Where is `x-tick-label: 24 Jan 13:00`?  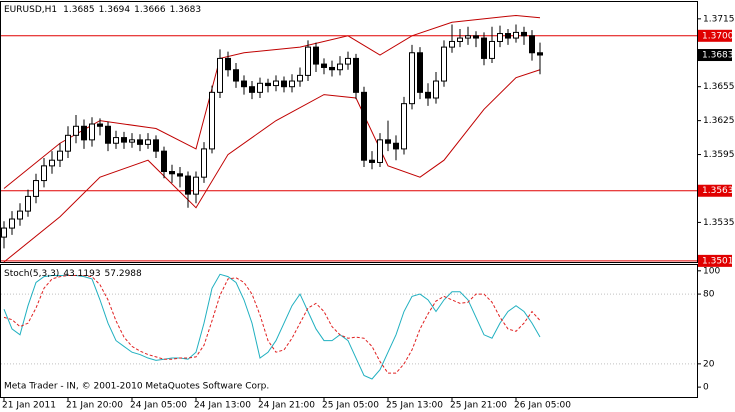 x-tick-label: 24 Jan 13:00 is located at coordinates (222, 406).